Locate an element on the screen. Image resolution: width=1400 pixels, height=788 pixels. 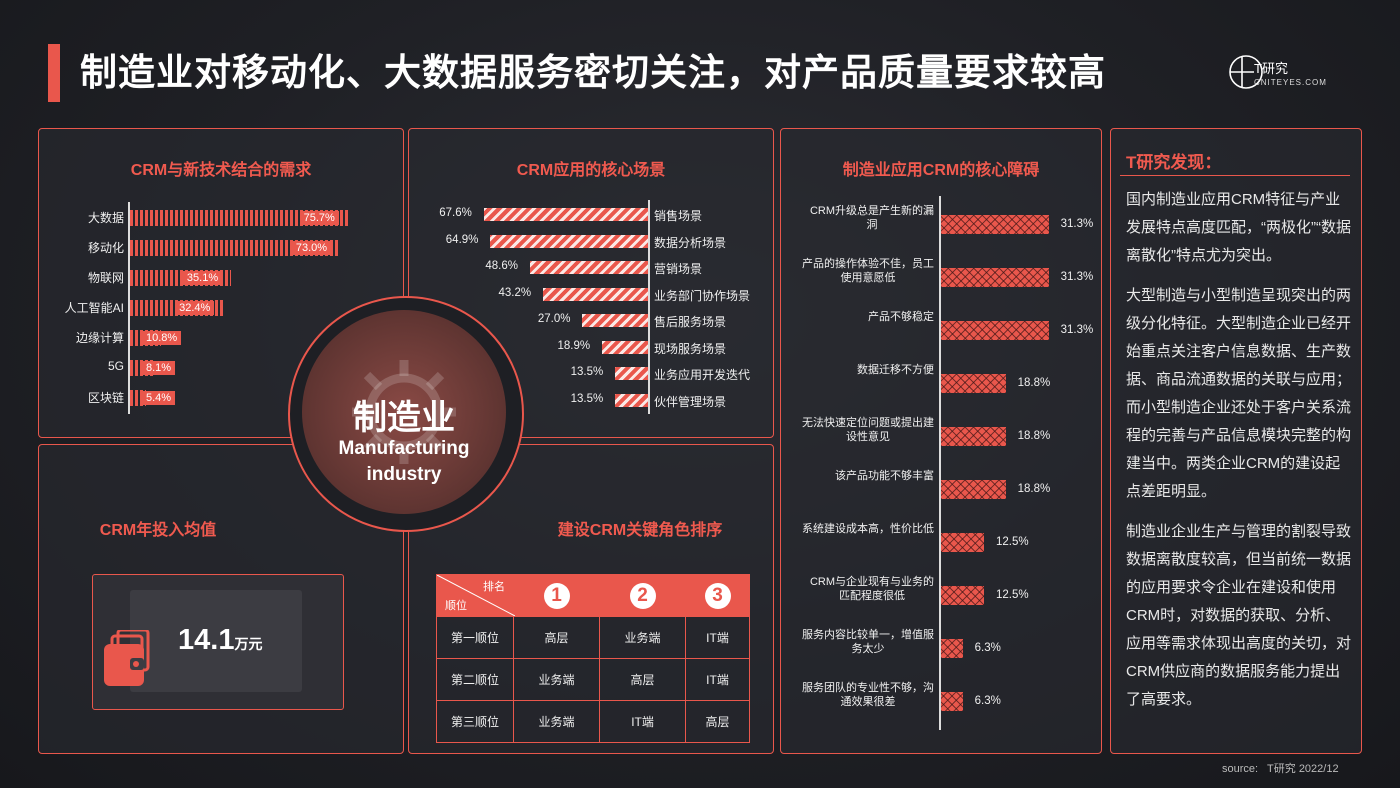
corner-order-label: 顺位 is located at coordinates (456, 606).